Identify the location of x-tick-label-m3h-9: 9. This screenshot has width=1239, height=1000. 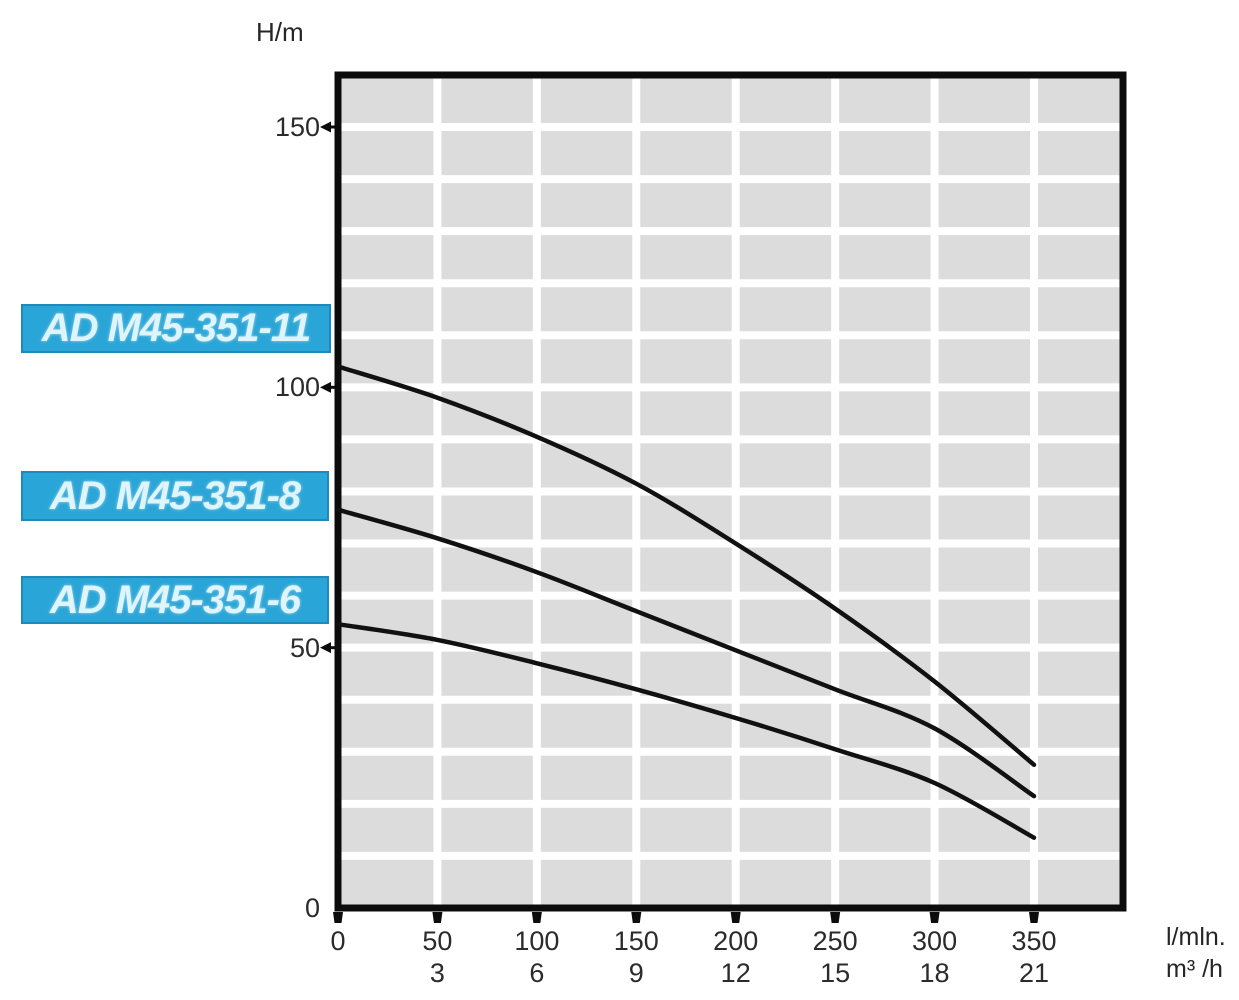
(636, 973).